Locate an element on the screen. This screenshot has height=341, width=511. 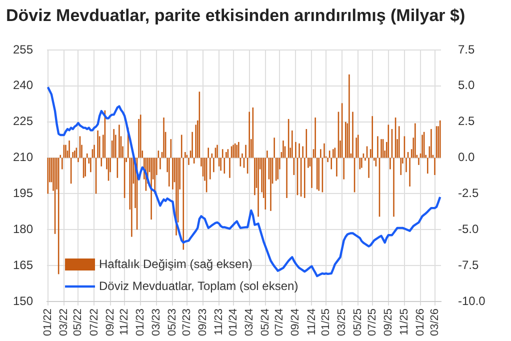
x-tick-label: 11/22 is located at coordinates (124, 322).